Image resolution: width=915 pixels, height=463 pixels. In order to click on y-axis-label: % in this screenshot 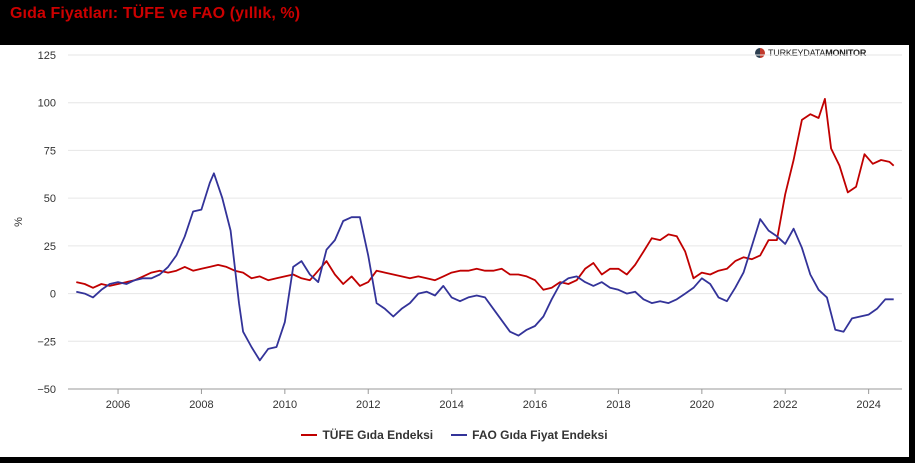, I will do `click(19, 222)`.